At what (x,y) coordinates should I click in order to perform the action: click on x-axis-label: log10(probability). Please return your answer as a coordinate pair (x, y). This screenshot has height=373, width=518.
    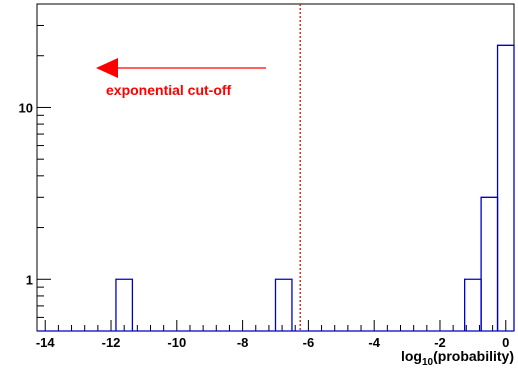
    Looking at the image, I should click on (457, 358).